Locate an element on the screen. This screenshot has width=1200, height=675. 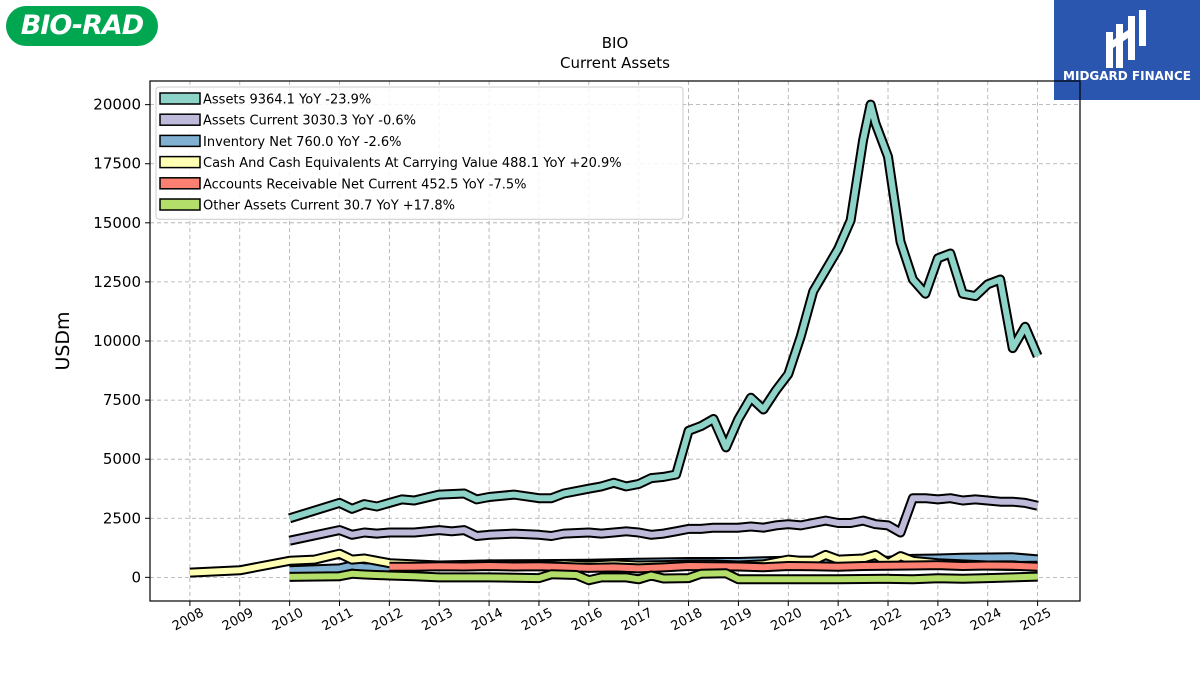
y-axis: 0 2500 5000 7500 10000 12500 15000 17500 20000 is located at coordinates (121, 341).